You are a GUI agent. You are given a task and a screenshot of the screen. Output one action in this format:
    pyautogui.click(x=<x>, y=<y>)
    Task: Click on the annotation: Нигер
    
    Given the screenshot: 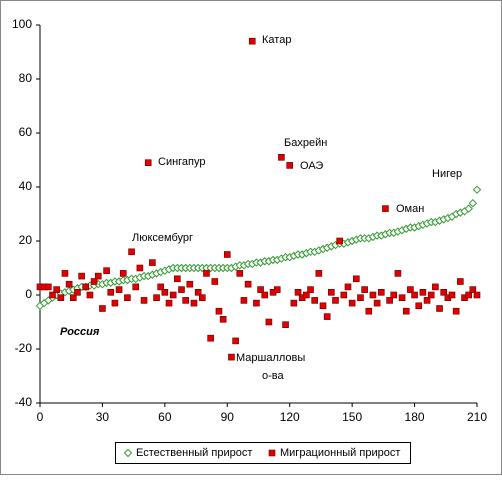 What is the action you would take?
    pyautogui.click(x=447, y=174)
    